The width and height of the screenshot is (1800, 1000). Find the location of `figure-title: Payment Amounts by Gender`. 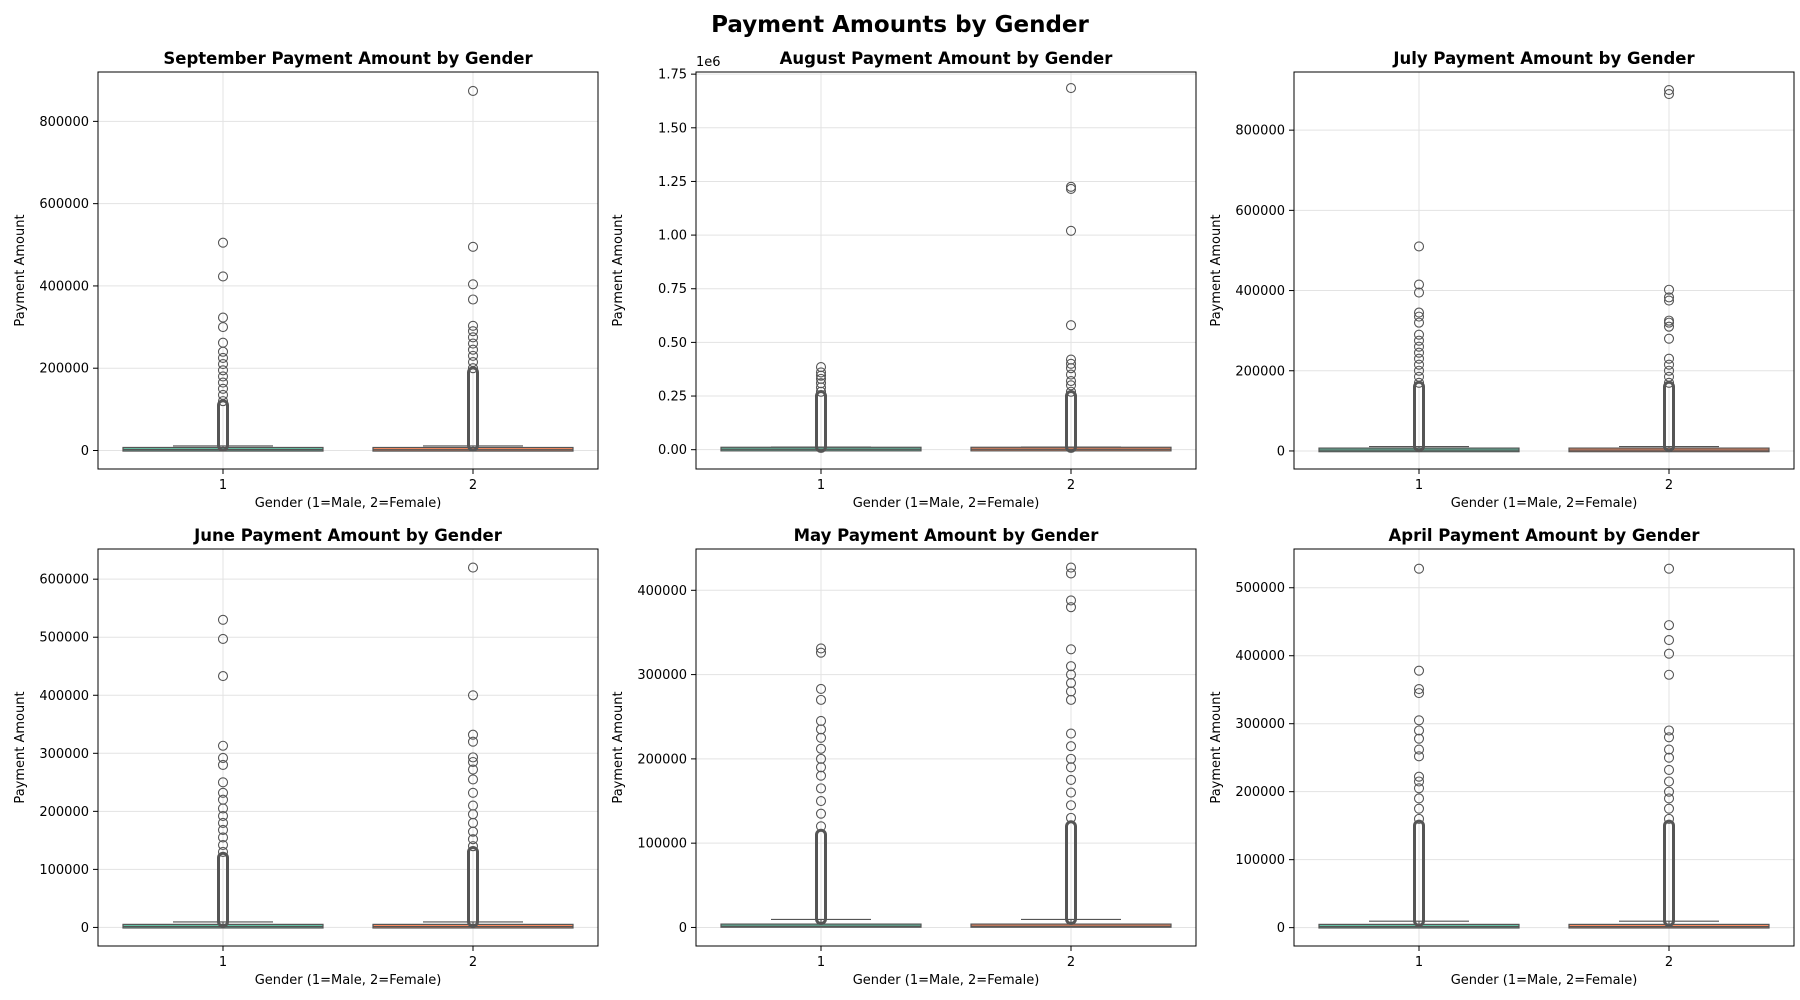

figure-title: Payment Amounts by Gender is located at coordinates (900, 25).